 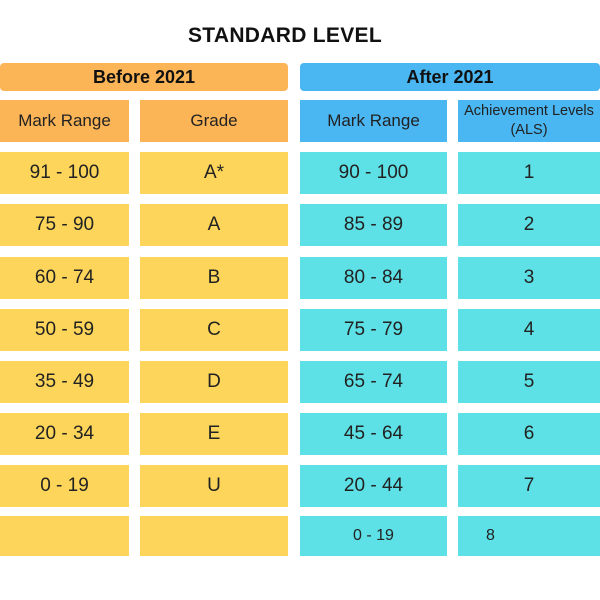 I want to click on before-mark-range-cell: 75 - 90, so click(x=64, y=225).